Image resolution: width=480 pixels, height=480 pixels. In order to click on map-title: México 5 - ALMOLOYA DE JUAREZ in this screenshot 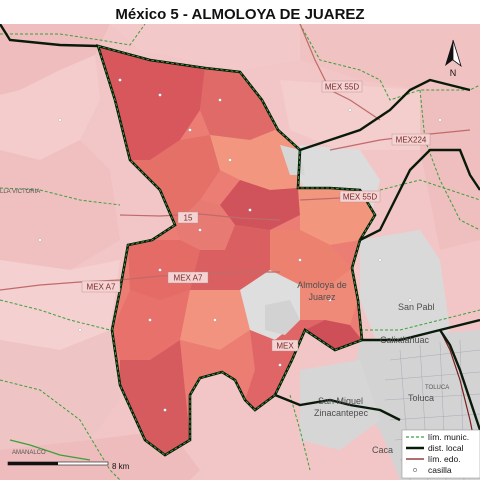, I will do `click(240, 14)`.